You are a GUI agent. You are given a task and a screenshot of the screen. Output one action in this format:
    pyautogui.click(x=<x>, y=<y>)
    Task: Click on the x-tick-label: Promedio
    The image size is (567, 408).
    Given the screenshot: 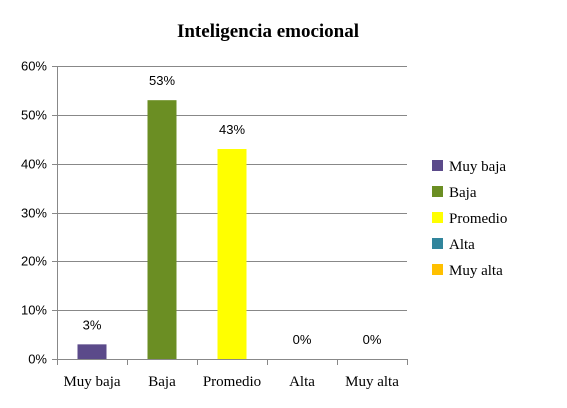 What is the action you would take?
    pyautogui.click(x=232, y=382)
    